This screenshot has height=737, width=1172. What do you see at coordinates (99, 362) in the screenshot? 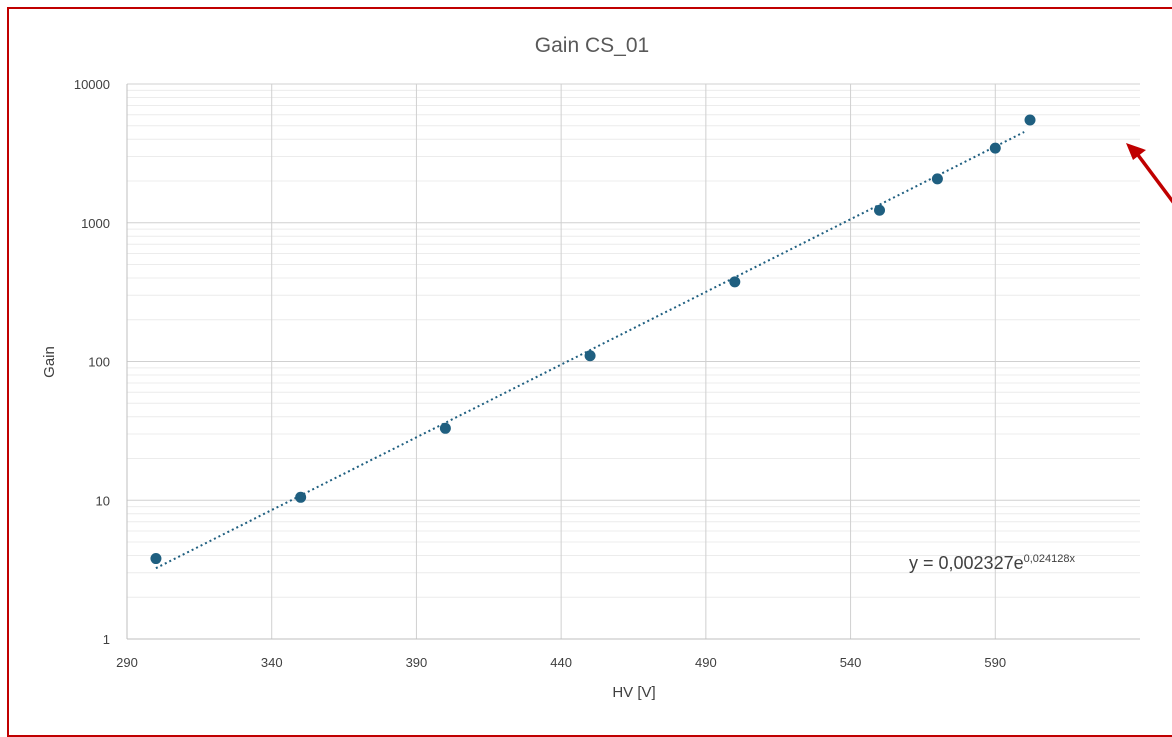
I see `y-tick-label: 100` at bounding box center [99, 362].